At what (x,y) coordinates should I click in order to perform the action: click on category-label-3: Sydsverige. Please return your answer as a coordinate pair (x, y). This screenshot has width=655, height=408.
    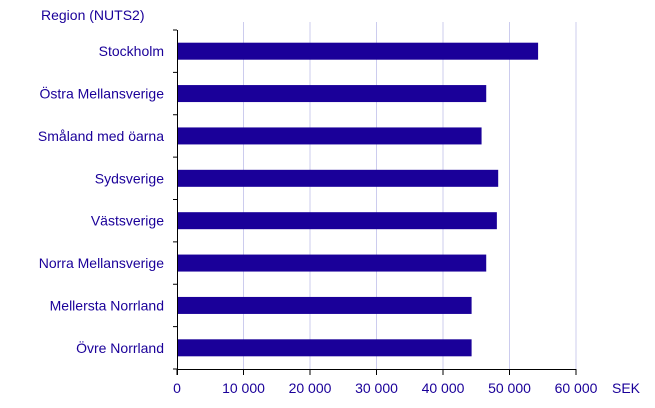
    Looking at the image, I should click on (129, 178).